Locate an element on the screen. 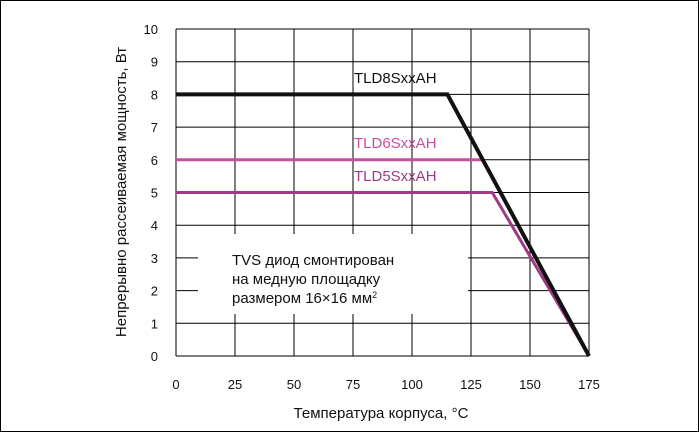 This screenshot has height=432, width=699. y-axis-title: Непрерывно рассеиваемая мощность, Вт is located at coordinates (121, 192).